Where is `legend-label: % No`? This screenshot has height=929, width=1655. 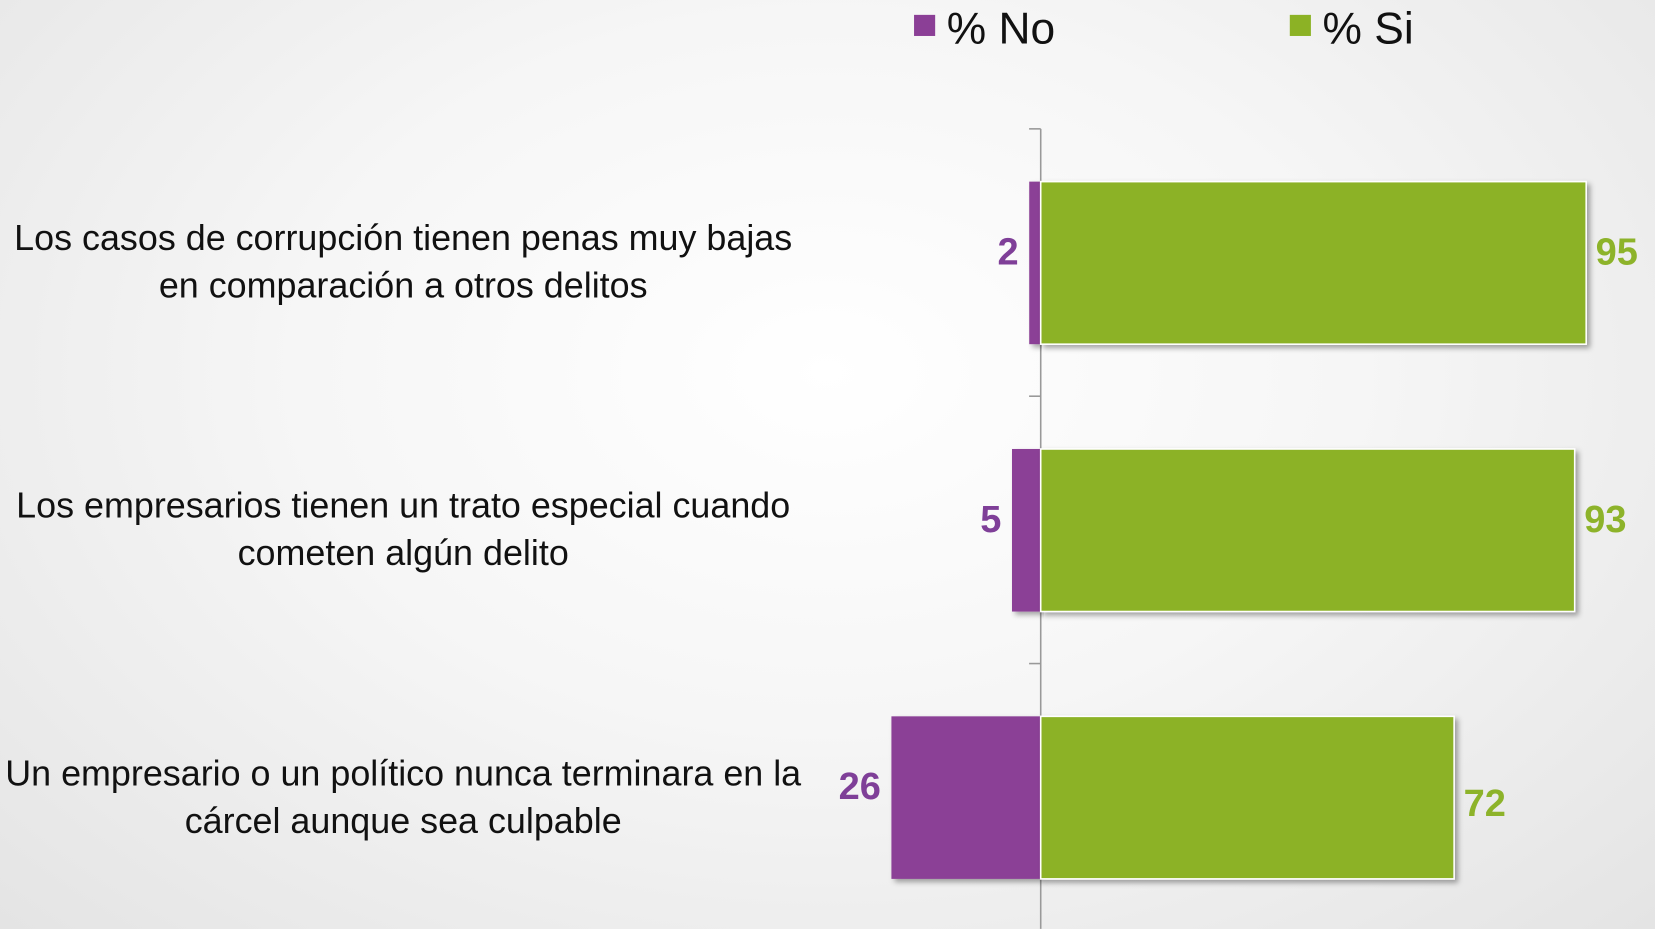
legend-label: % No is located at coordinates (1001, 28).